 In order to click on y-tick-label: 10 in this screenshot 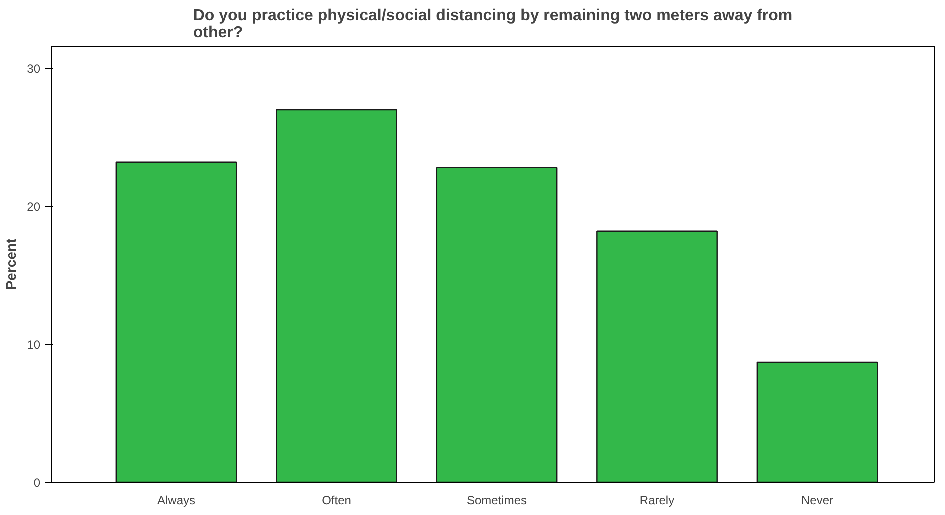, I will do `click(34, 345)`.